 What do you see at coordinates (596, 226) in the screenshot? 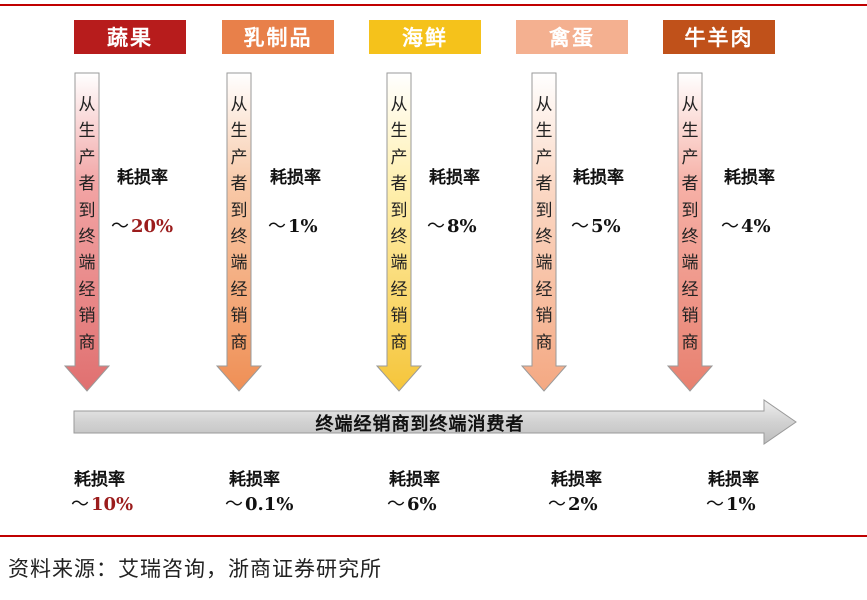
I see `loss-rate-retailer-value: ～ 5%` at bounding box center [596, 226].